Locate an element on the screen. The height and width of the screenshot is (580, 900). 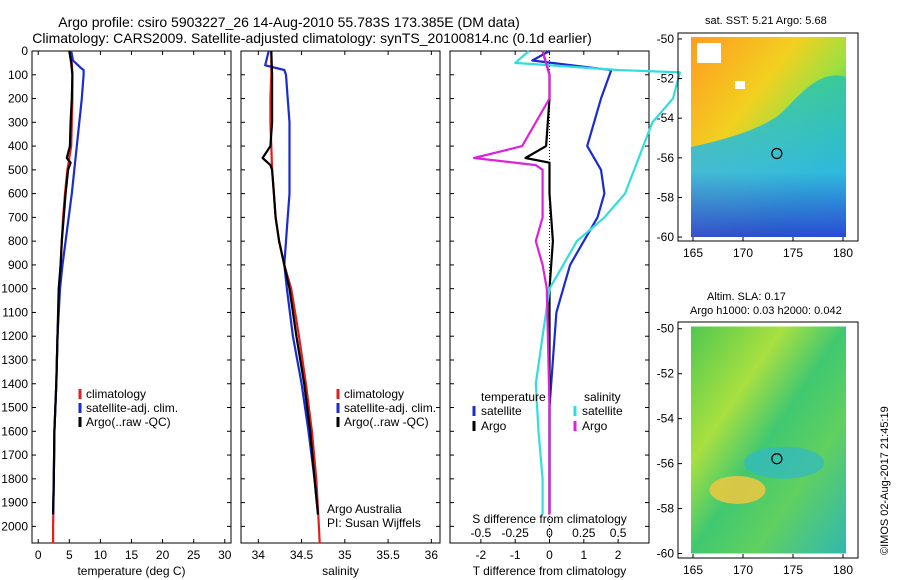
s-diff-tick-label: 0.5 is located at coordinates (618, 533).